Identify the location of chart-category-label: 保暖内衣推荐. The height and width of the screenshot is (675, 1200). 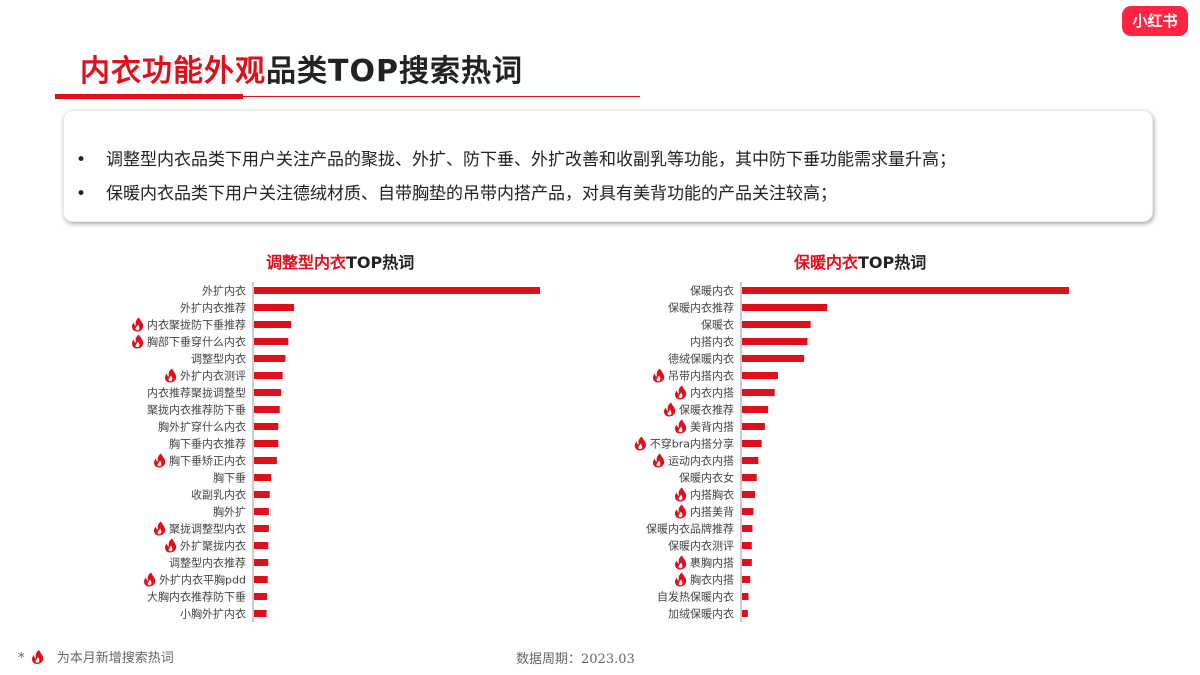
(701, 308).